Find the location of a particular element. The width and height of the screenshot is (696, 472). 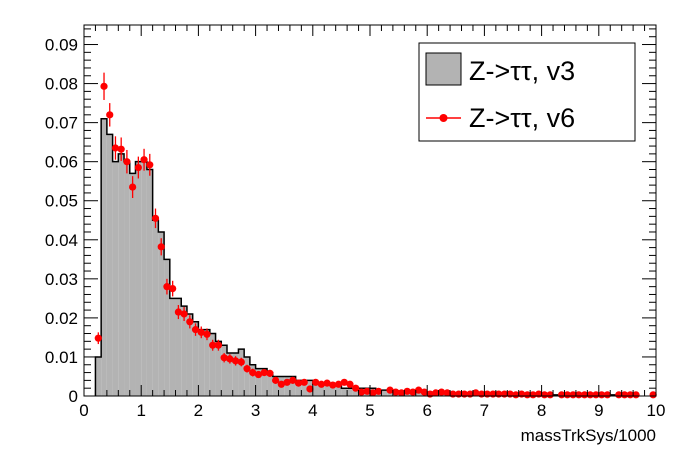

y-tick-label: 0.08 is located at coordinates (61, 84).